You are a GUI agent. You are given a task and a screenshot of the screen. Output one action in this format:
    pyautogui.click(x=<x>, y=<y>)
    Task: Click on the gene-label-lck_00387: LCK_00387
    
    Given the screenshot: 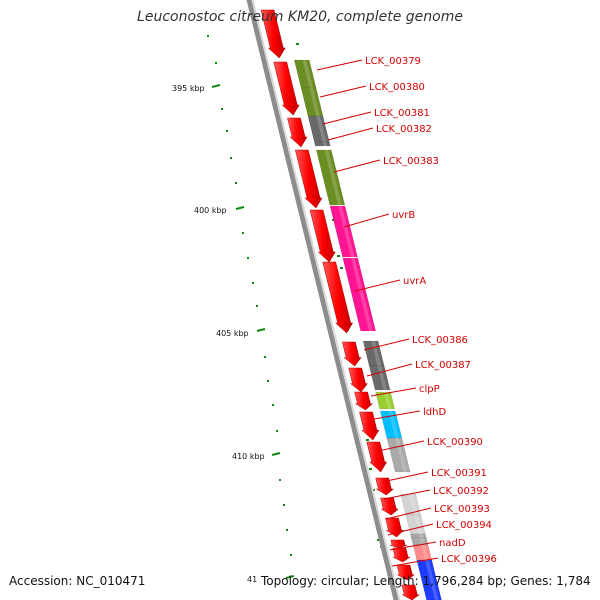 What is the action you would take?
    pyautogui.click(x=443, y=365)
    